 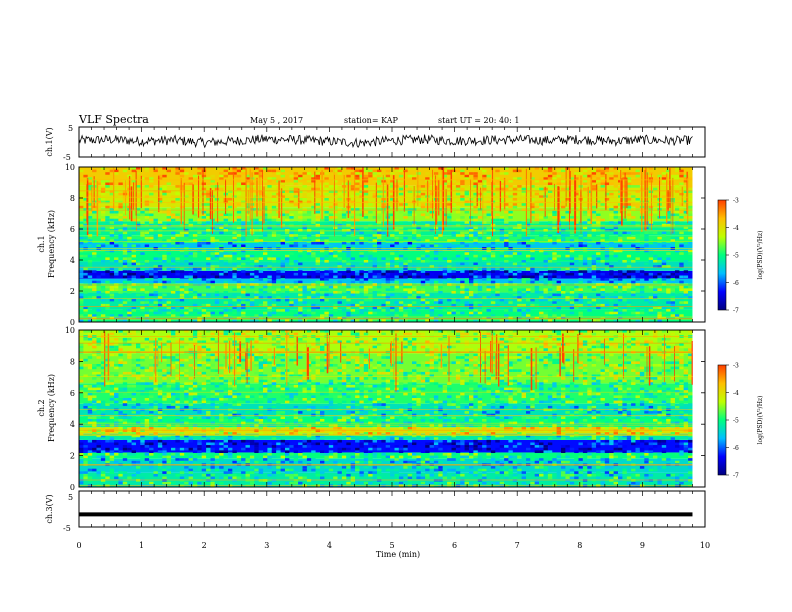 I want to click on ch1-waveform-xticks, so click(x=392, y=142).